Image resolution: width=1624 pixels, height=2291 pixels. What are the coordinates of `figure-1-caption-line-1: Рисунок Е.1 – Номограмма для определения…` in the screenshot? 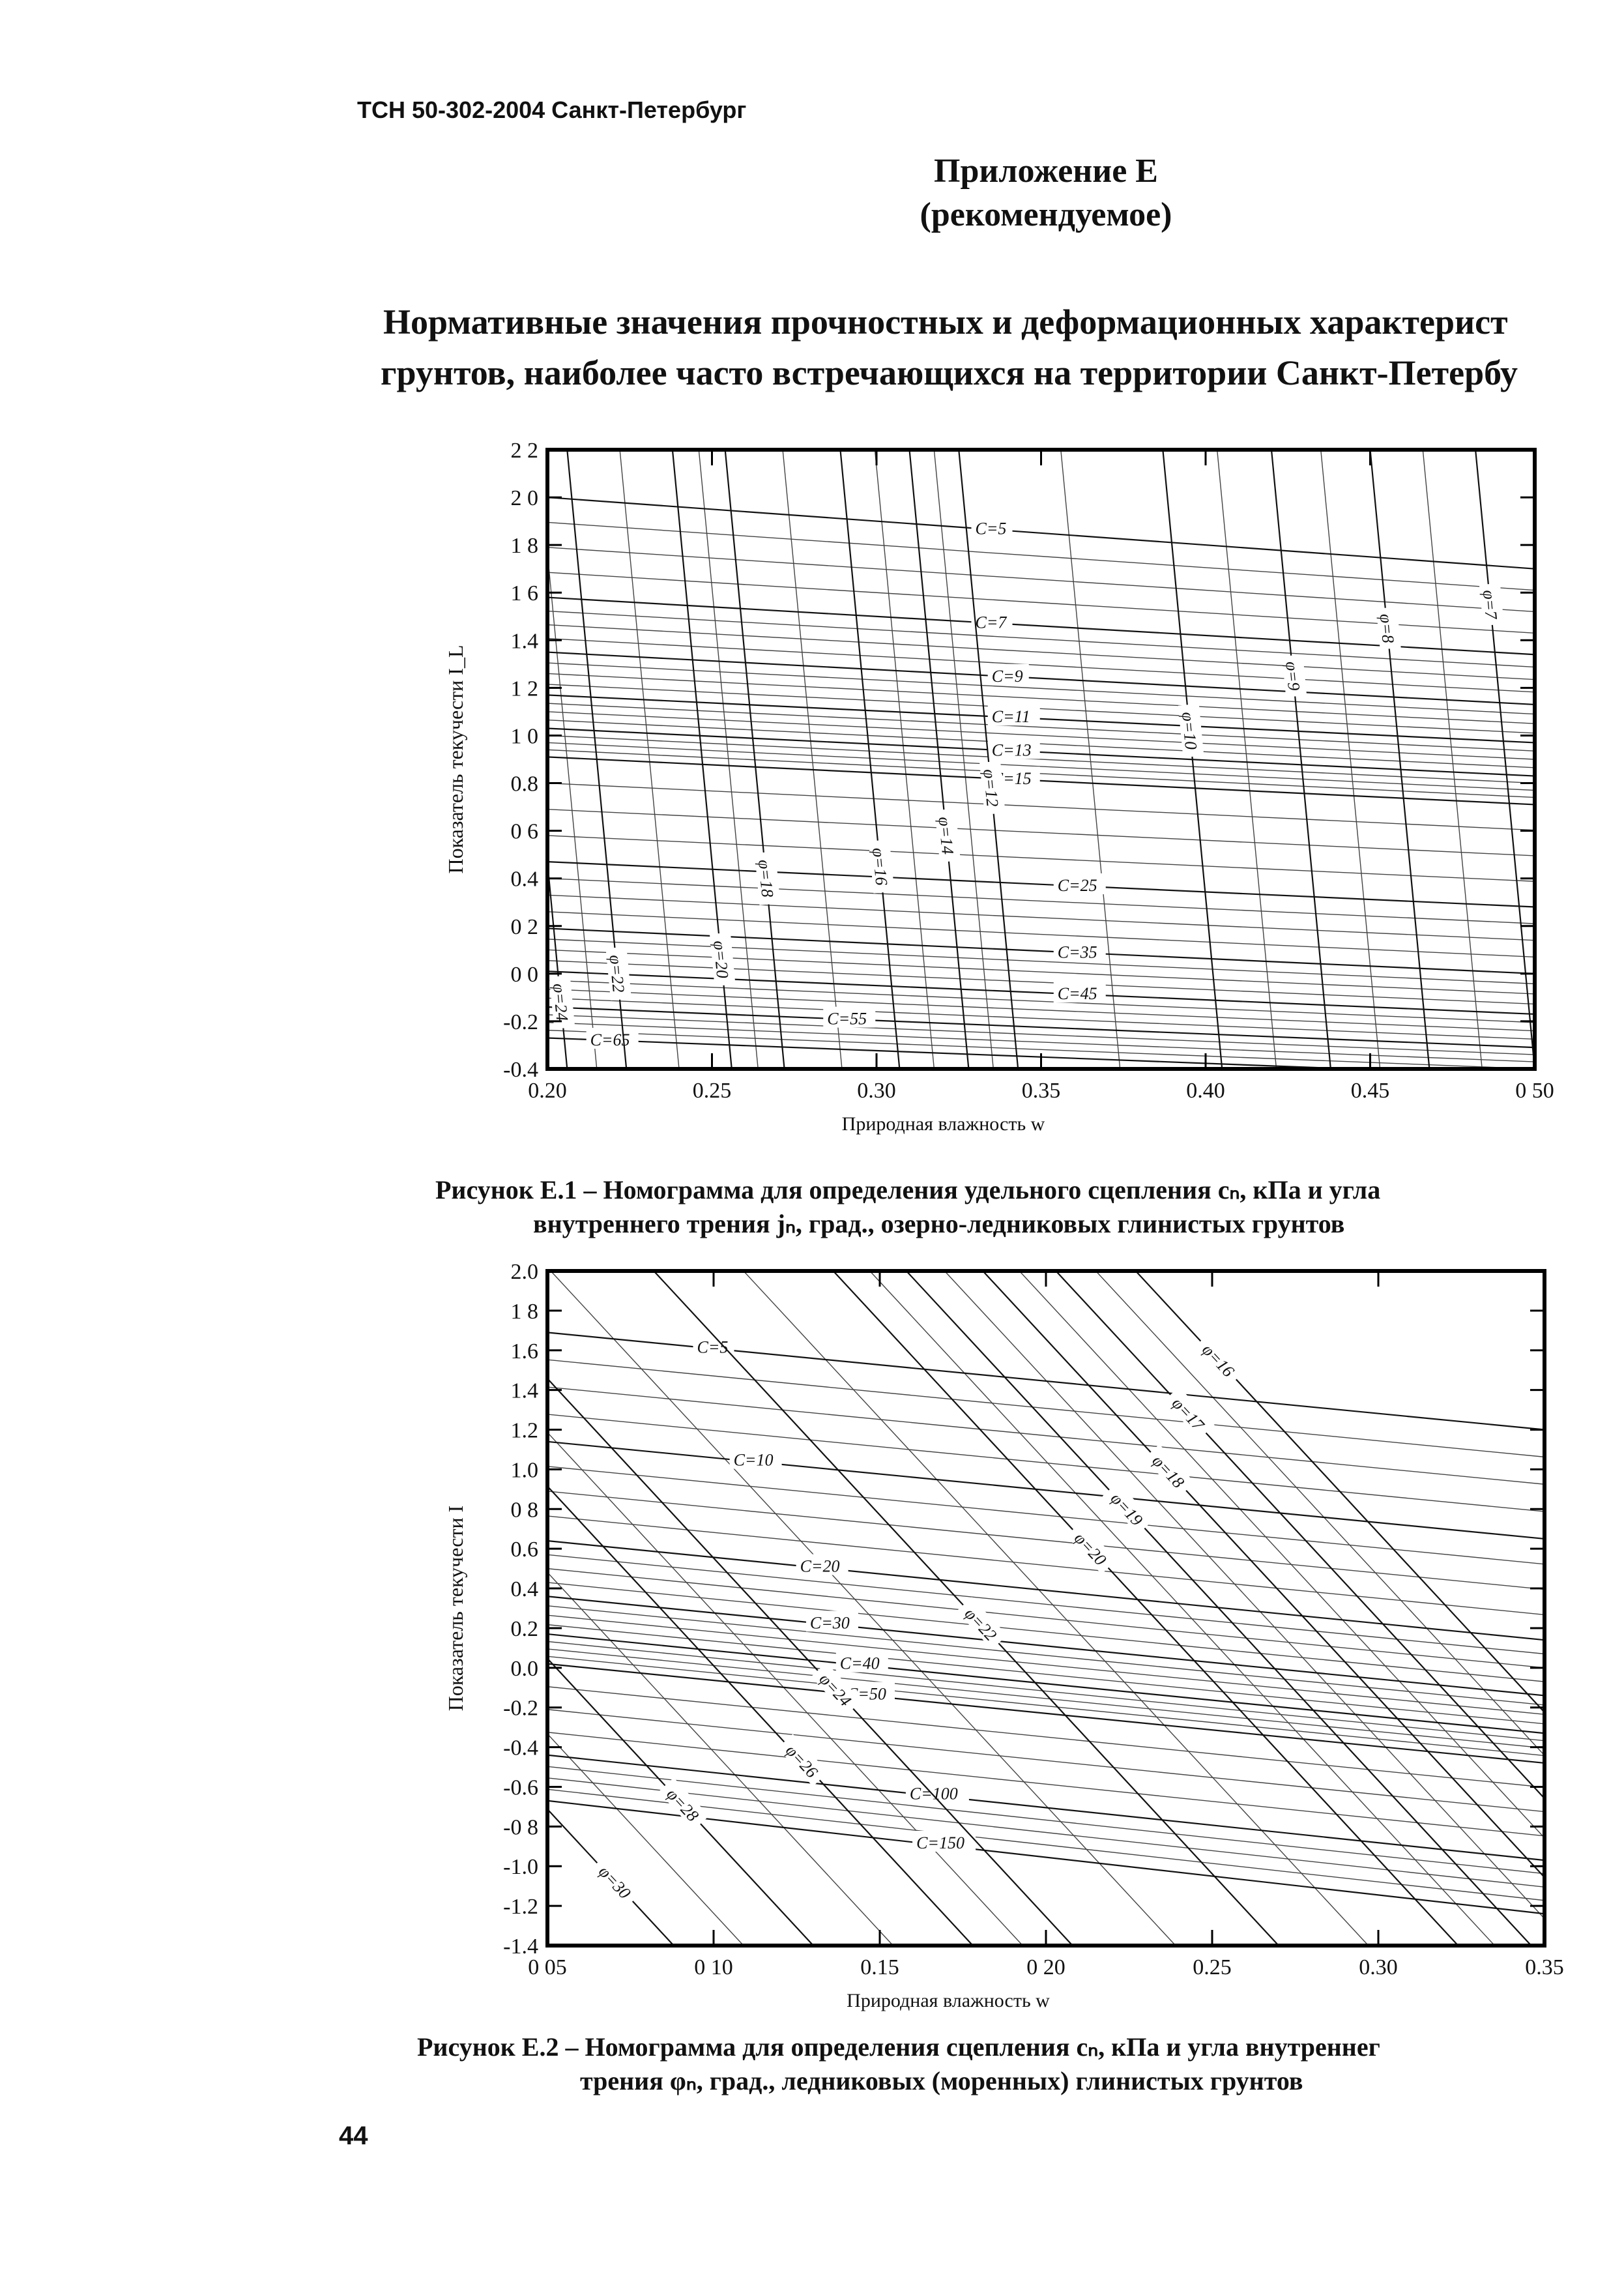 It's located at (908, 1189).